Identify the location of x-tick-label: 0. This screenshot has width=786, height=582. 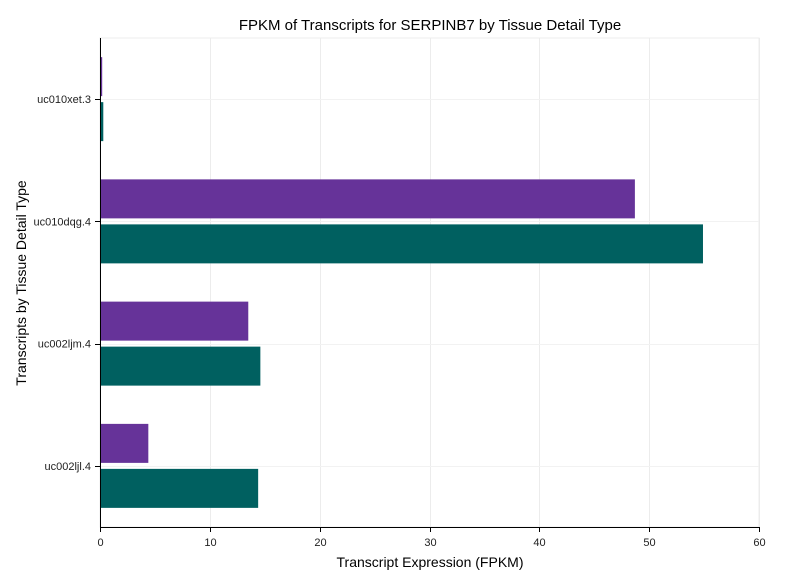
(100, 543).